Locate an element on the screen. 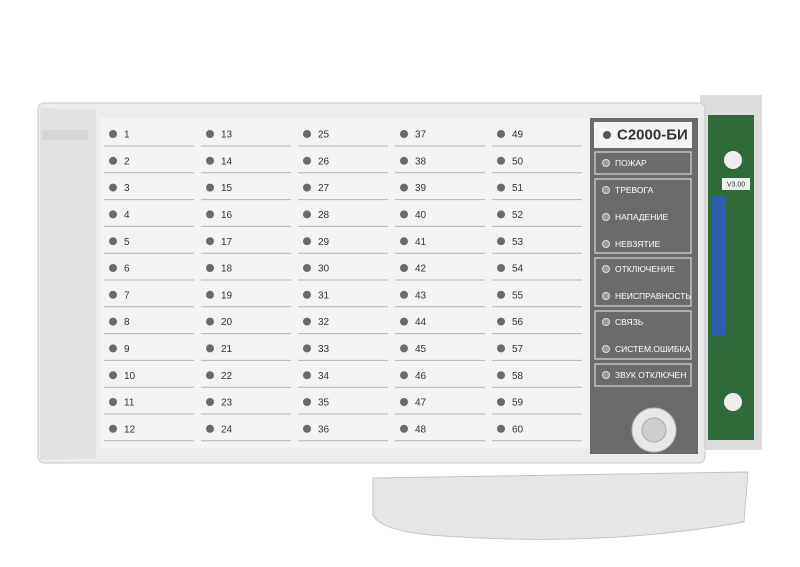  terminal-block is located at coordinates (719, 265).